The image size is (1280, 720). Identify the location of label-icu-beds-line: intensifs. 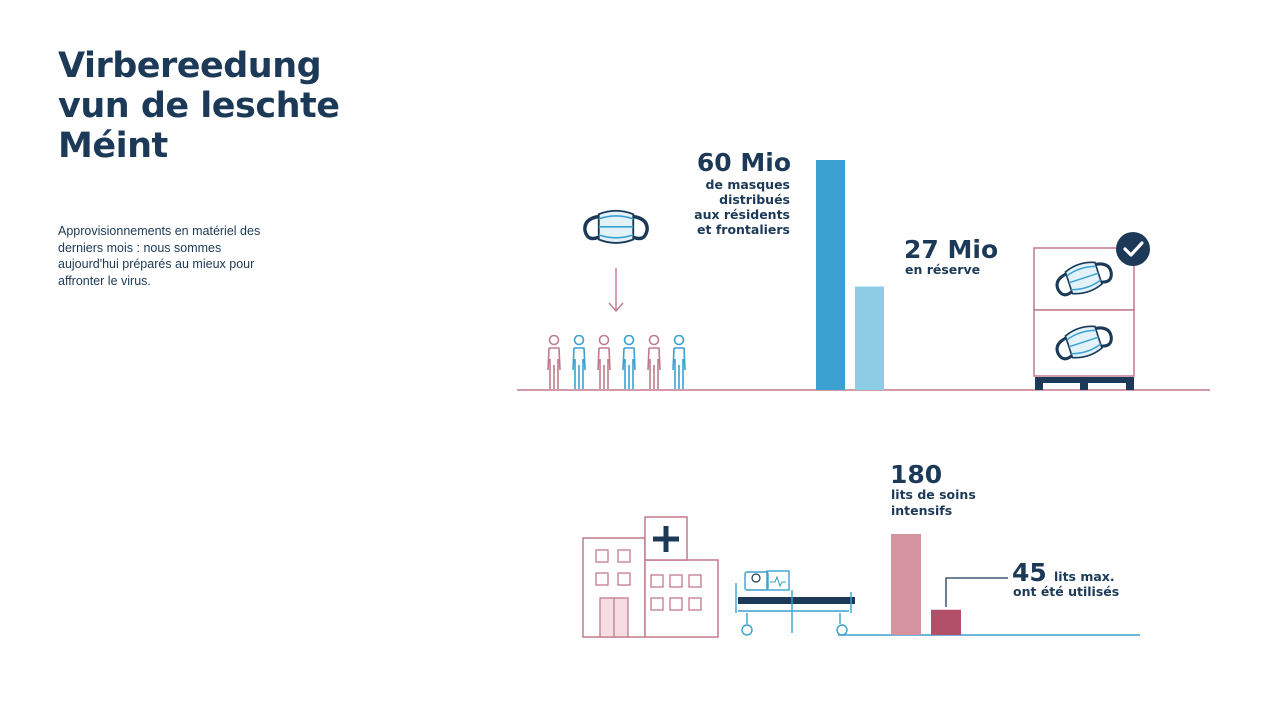
(921, 510).